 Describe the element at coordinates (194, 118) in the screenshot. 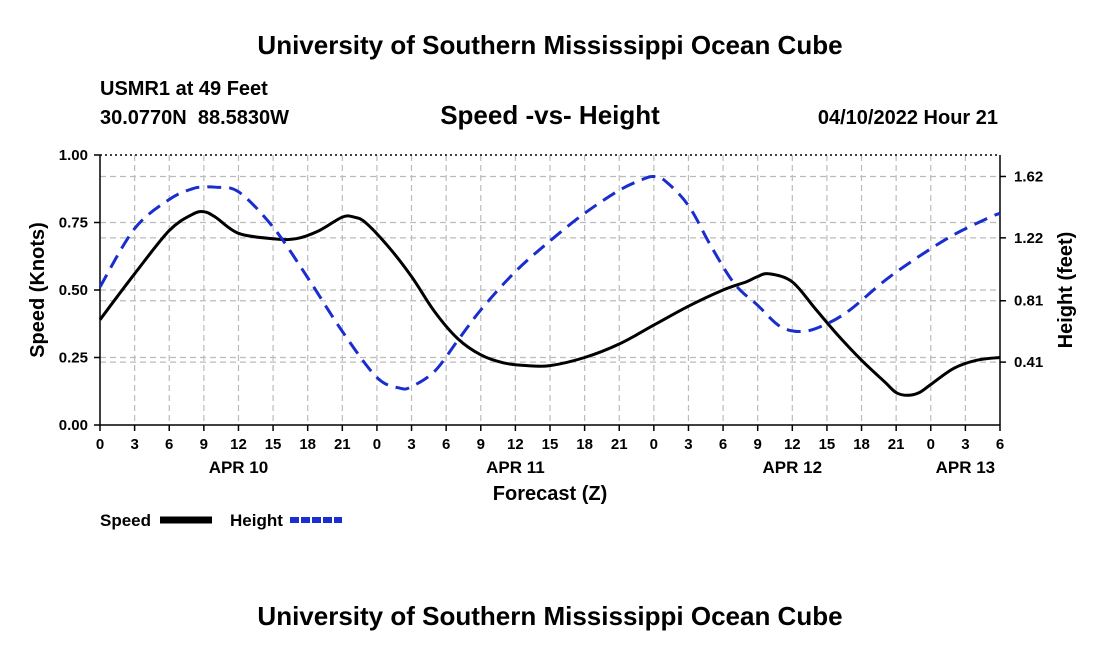

I see `coordinates-label: 30.0770N 88.5830W` at that location.